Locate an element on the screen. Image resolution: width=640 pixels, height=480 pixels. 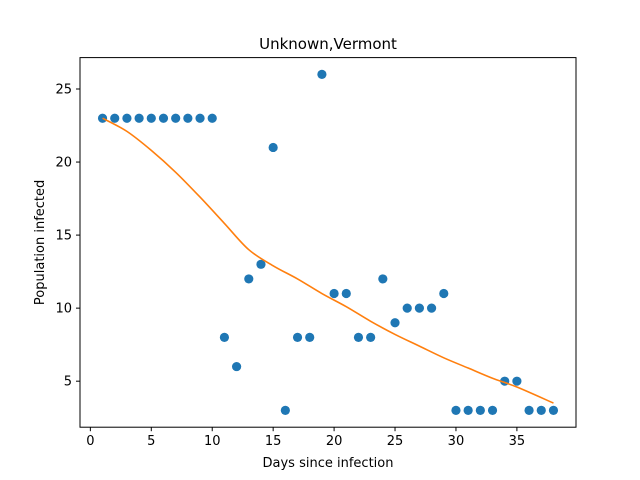
x-tick-label: 0 is located at coordinates (90, 441).